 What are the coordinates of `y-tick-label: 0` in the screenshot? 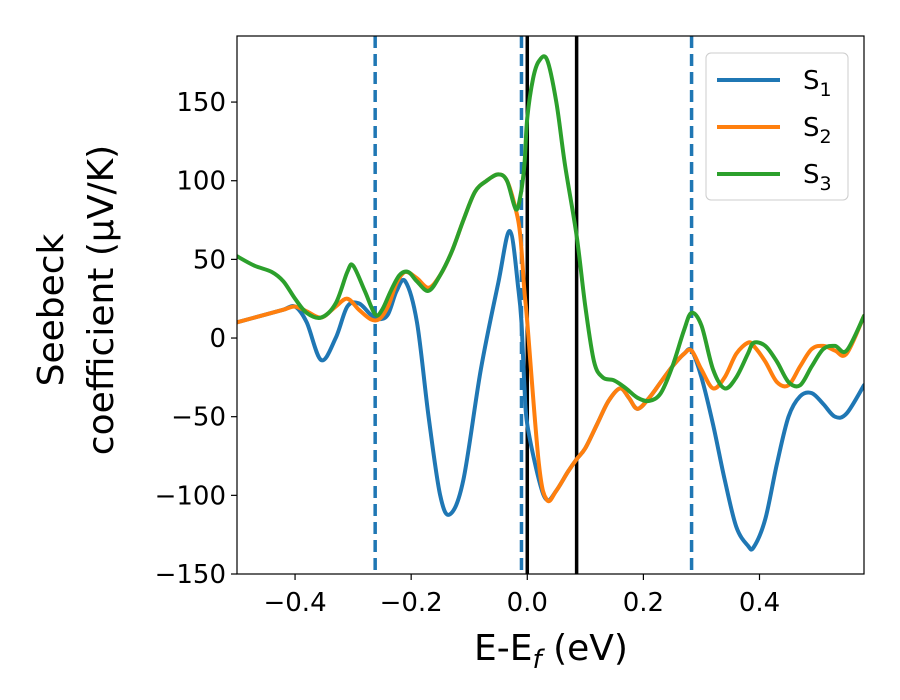 It's located at (217, 339).